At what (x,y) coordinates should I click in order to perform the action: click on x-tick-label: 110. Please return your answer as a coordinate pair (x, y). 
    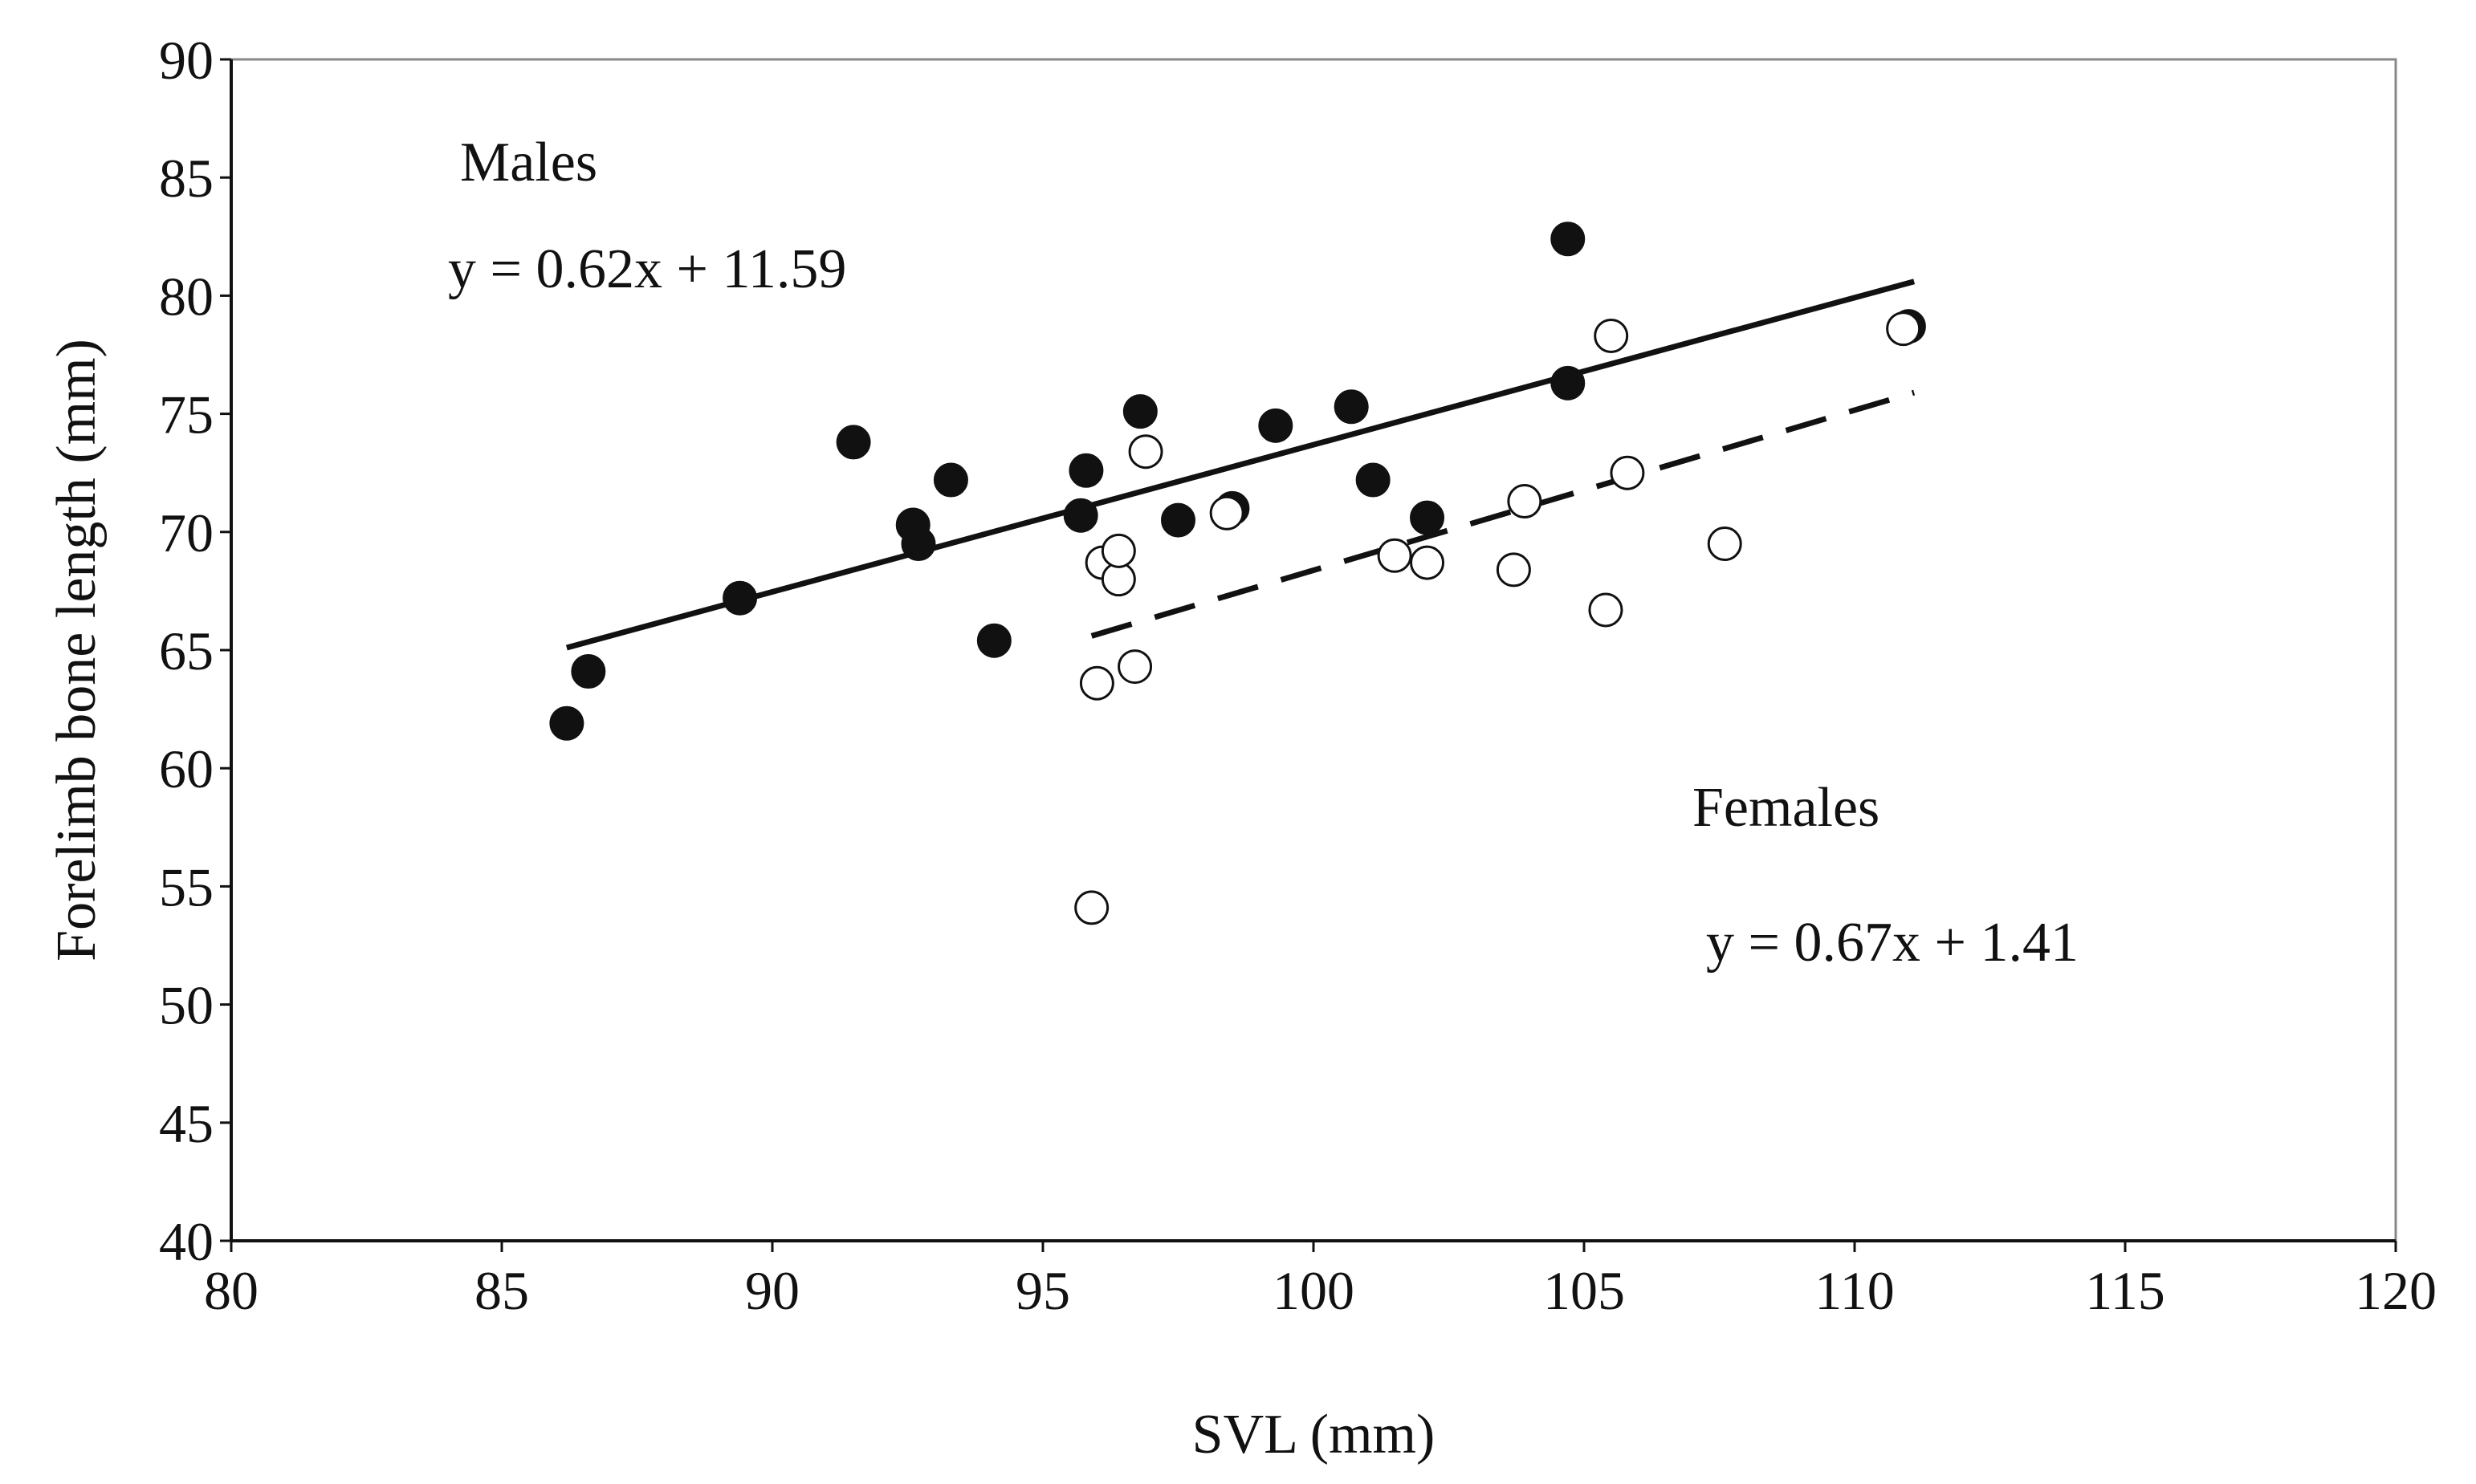
    Looking at the image, I should click on (1854, 1290).